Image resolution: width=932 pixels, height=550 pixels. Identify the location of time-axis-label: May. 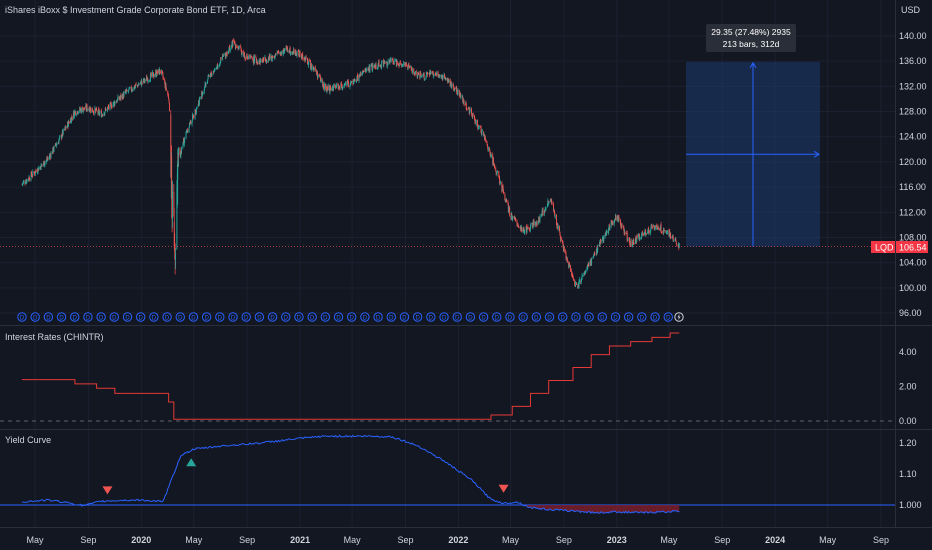
(828, 540).